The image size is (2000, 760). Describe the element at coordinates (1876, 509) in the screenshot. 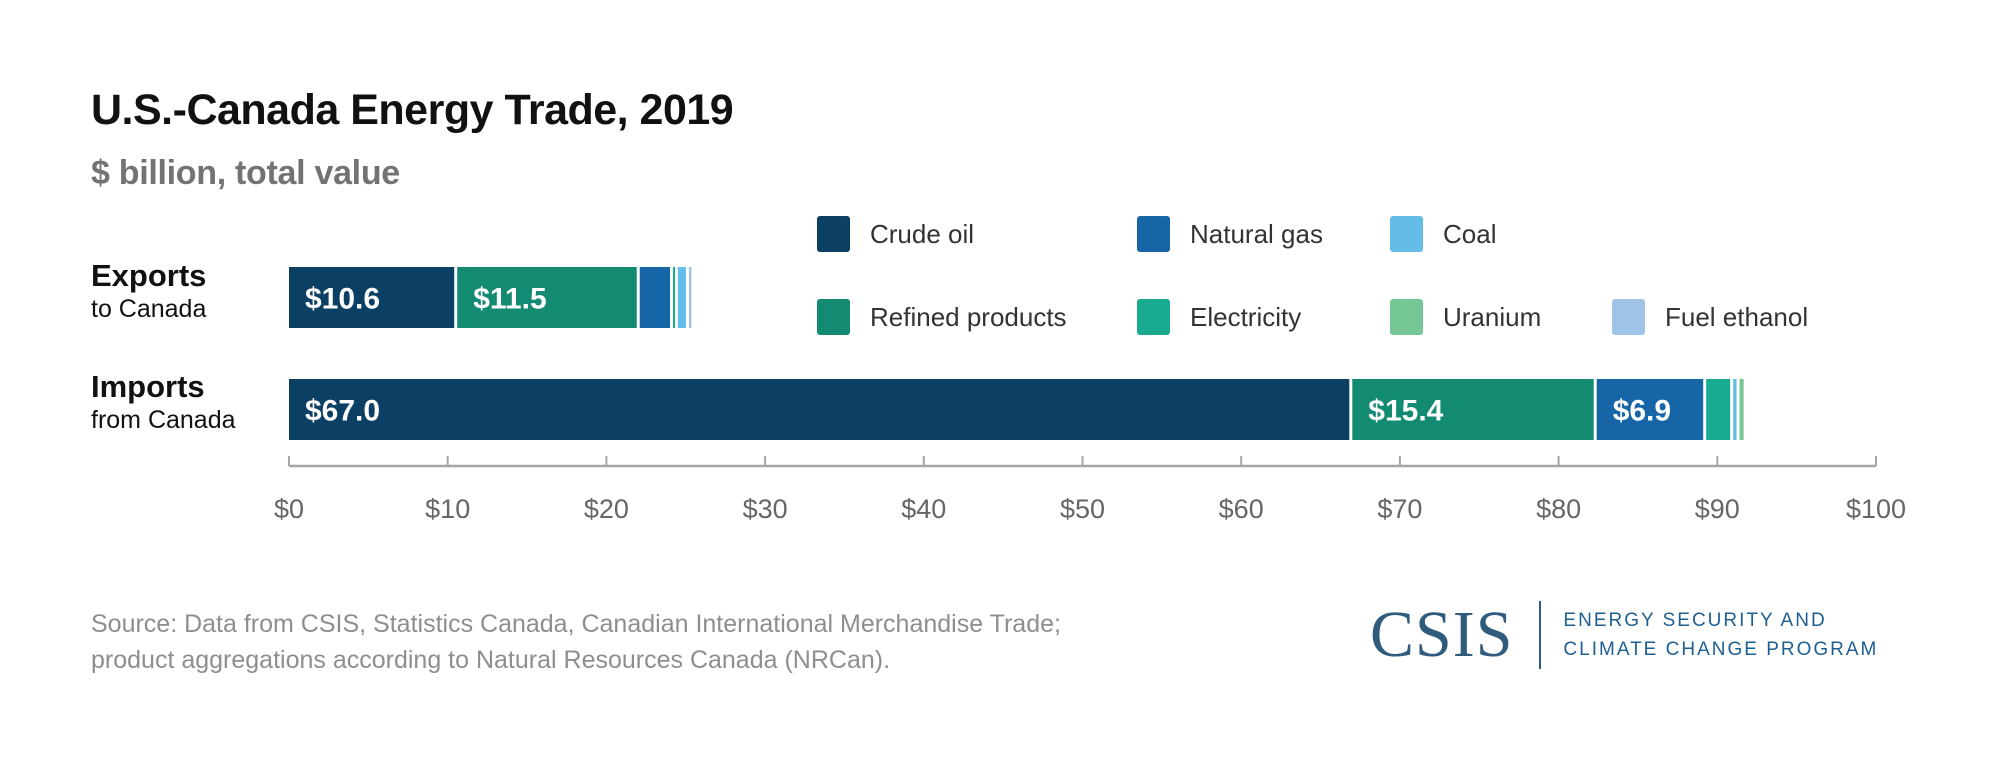

I see `x-tick-label: $100` at that location.